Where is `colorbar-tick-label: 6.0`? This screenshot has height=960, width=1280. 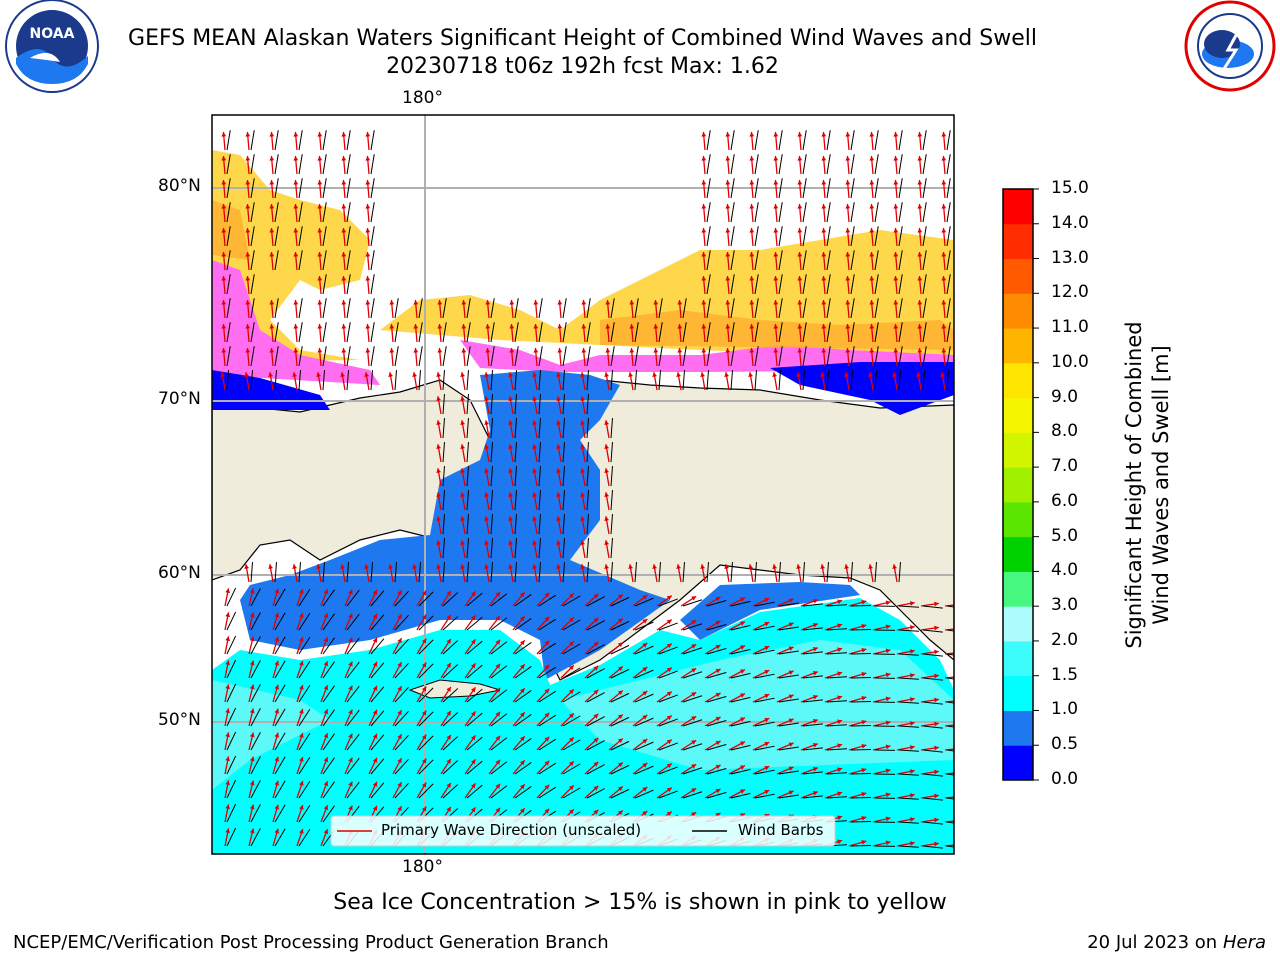
colorbar-tick-label: 6.0 is located at coordinates (1065, 500).